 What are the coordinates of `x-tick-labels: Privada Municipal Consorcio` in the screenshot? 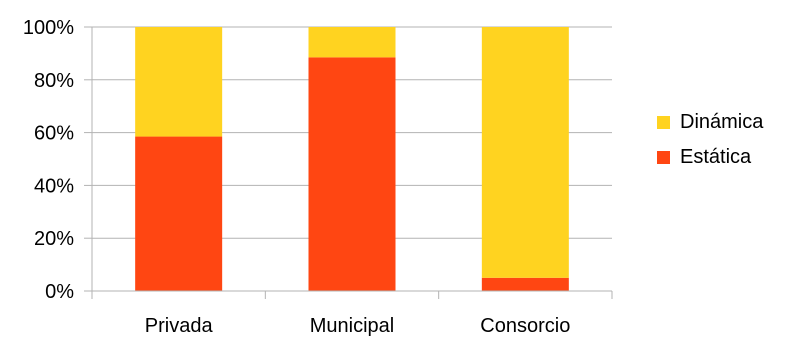 It's located at (358, 326).